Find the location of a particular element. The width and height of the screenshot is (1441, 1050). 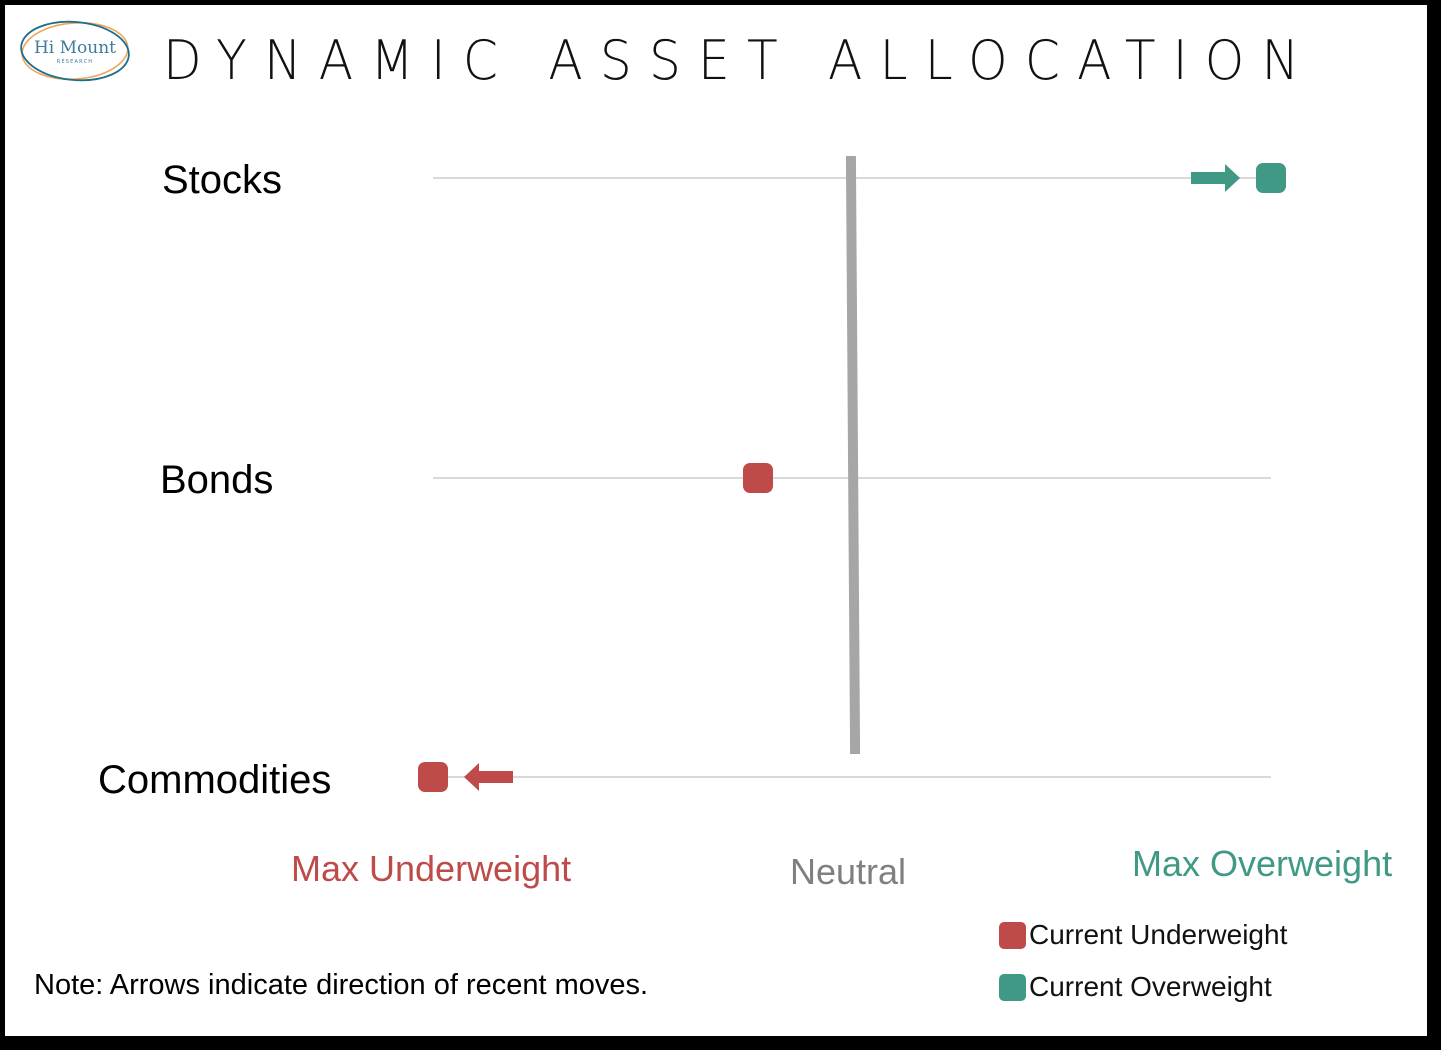

legend-item-underweight: Current Underweight is located at coordinates (1143, 935).